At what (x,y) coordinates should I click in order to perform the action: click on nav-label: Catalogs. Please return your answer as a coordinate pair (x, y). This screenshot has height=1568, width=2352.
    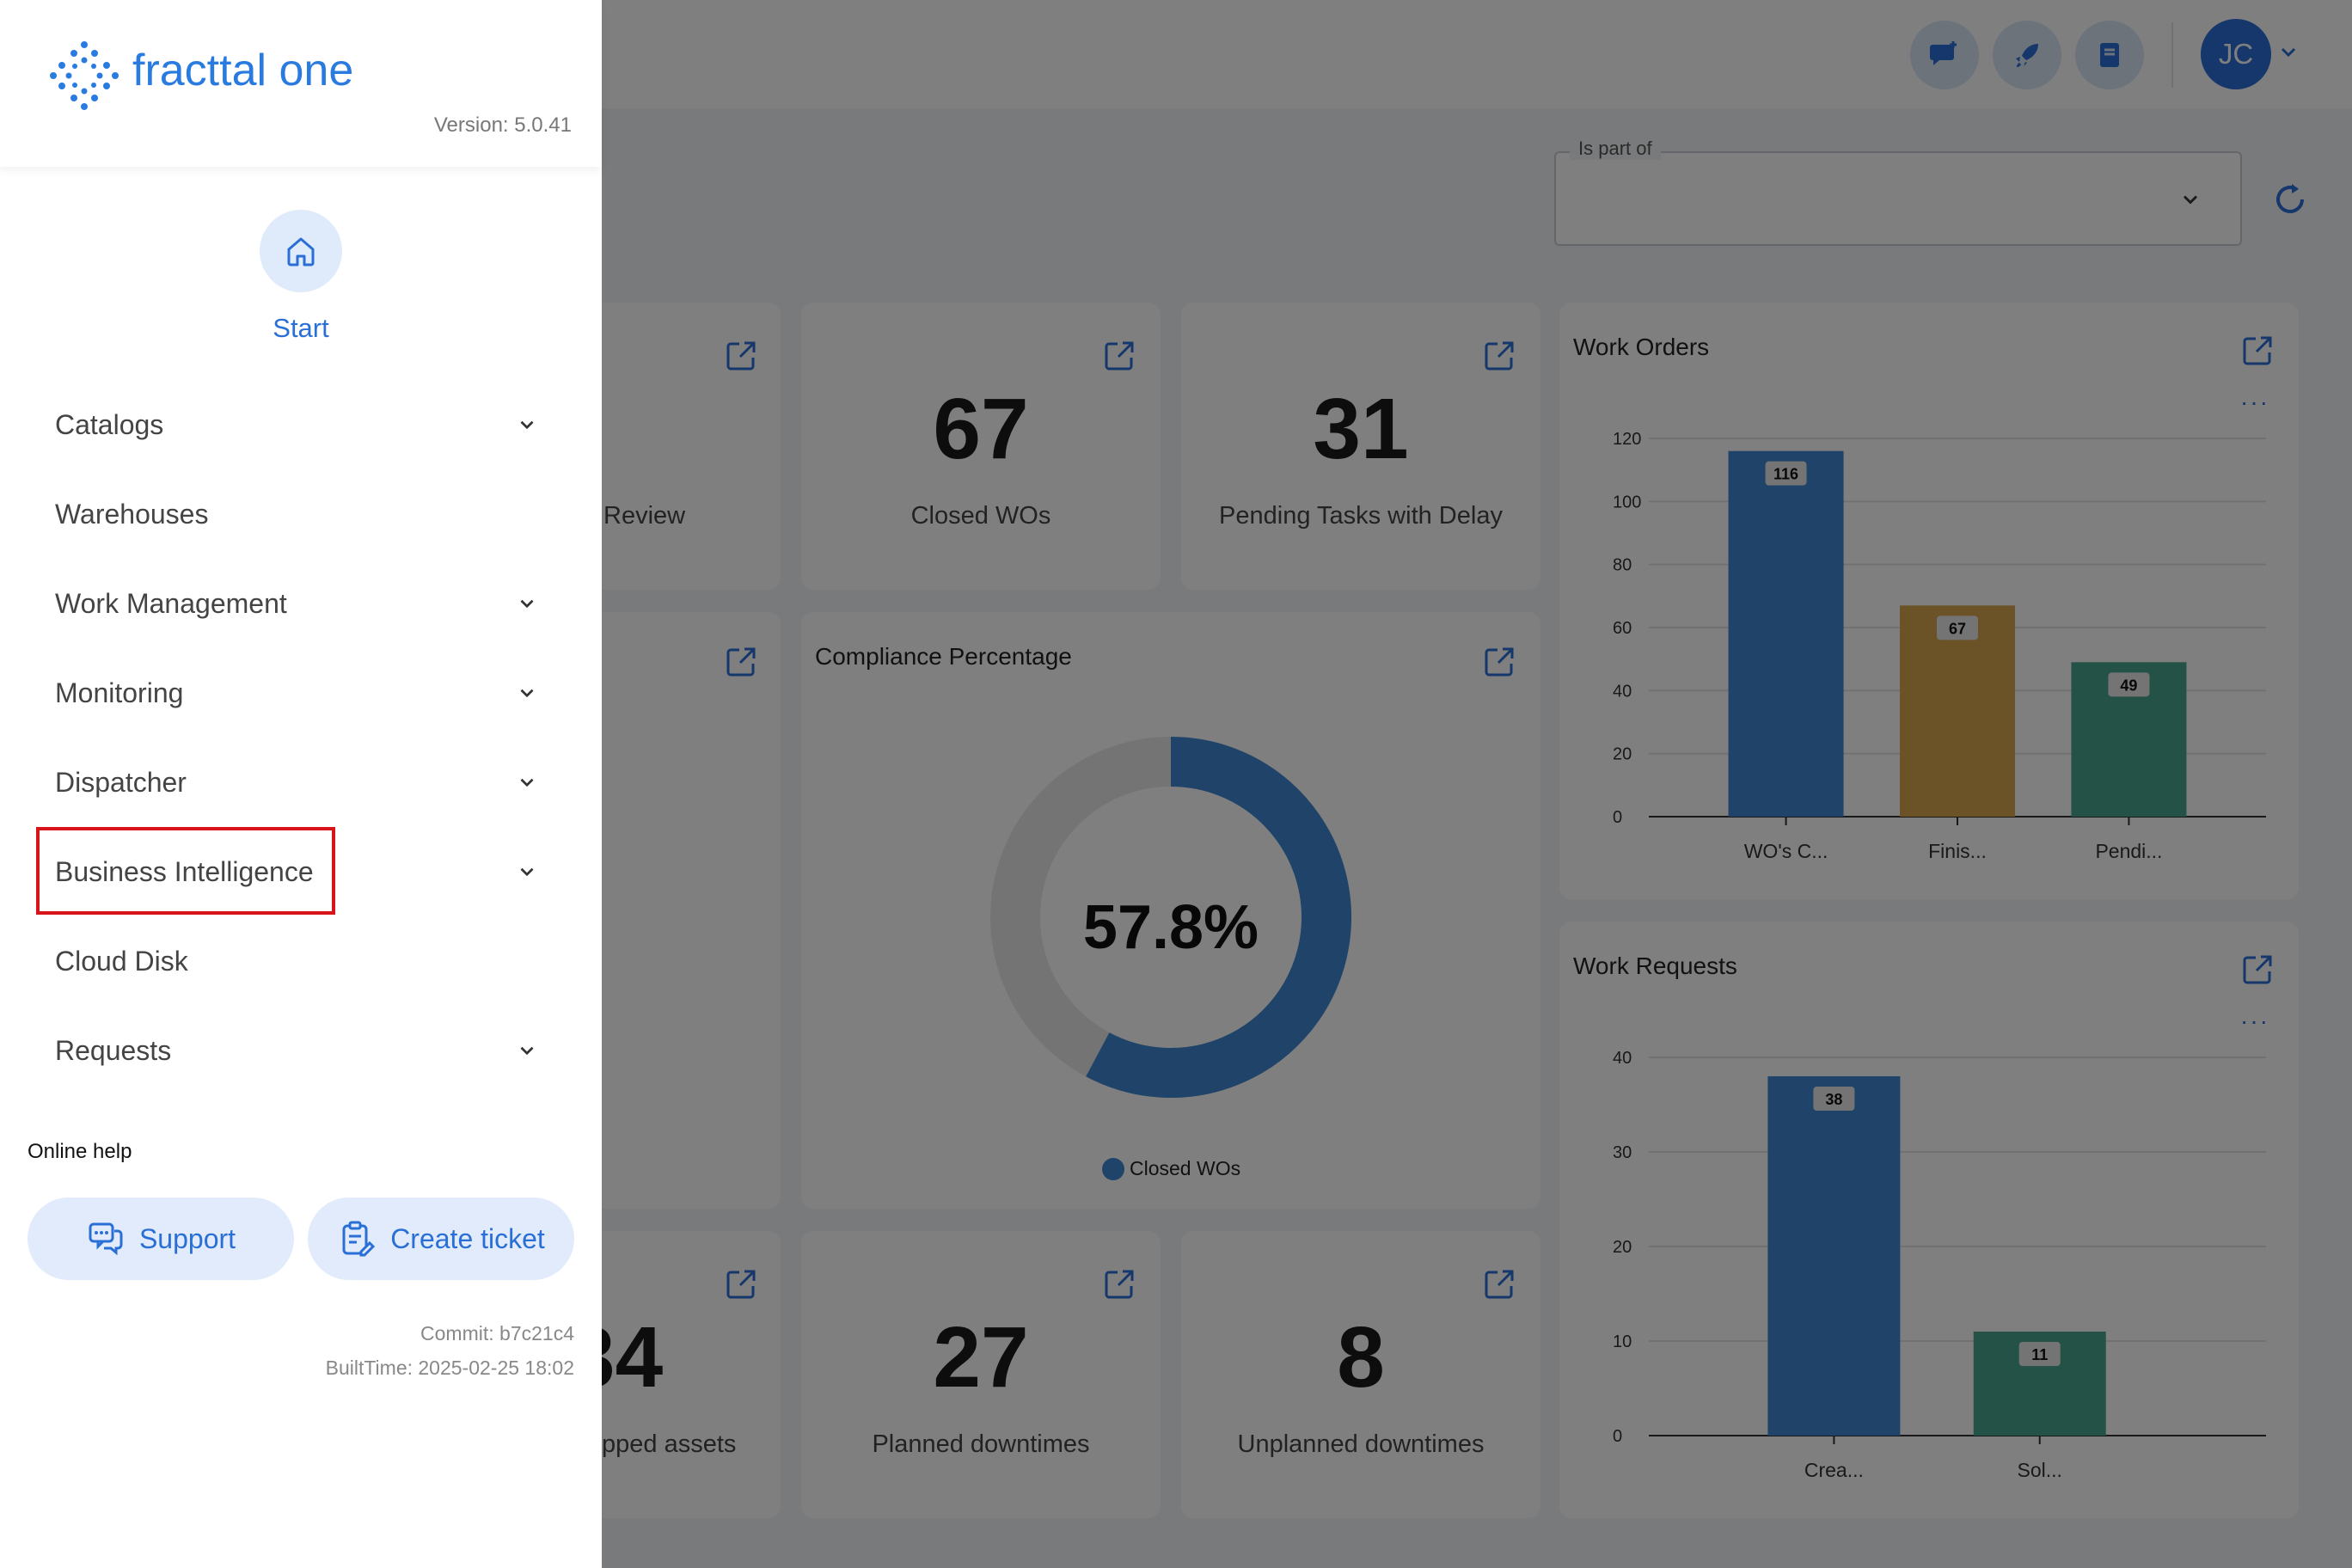
    Looking at the image, I should click on (109, 424).